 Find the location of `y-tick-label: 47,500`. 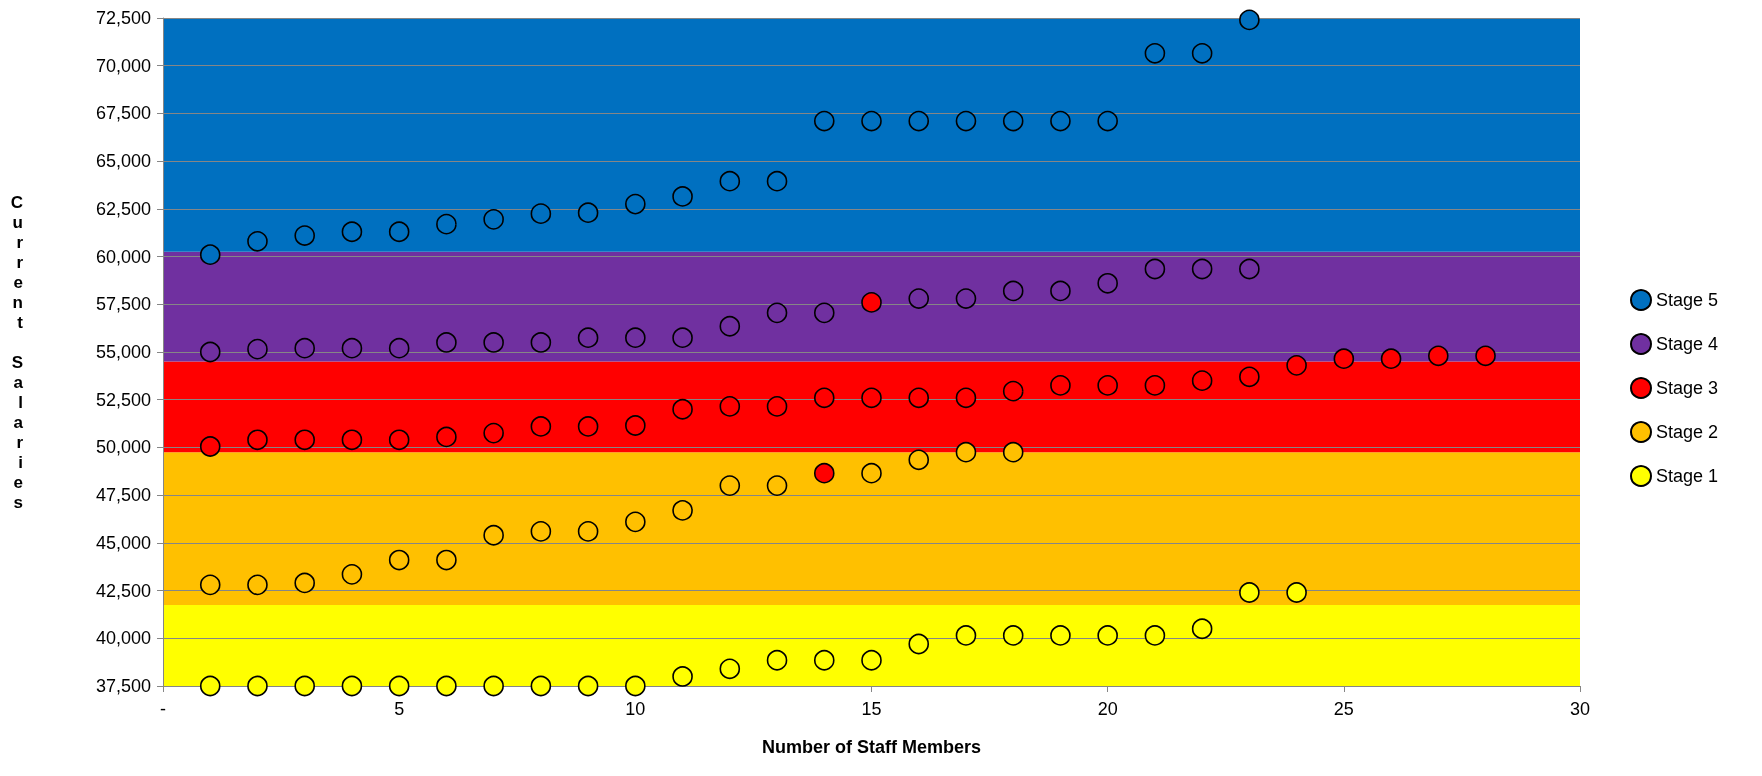

y-tick-label: 47,500 is located at coordinates (123, 495).